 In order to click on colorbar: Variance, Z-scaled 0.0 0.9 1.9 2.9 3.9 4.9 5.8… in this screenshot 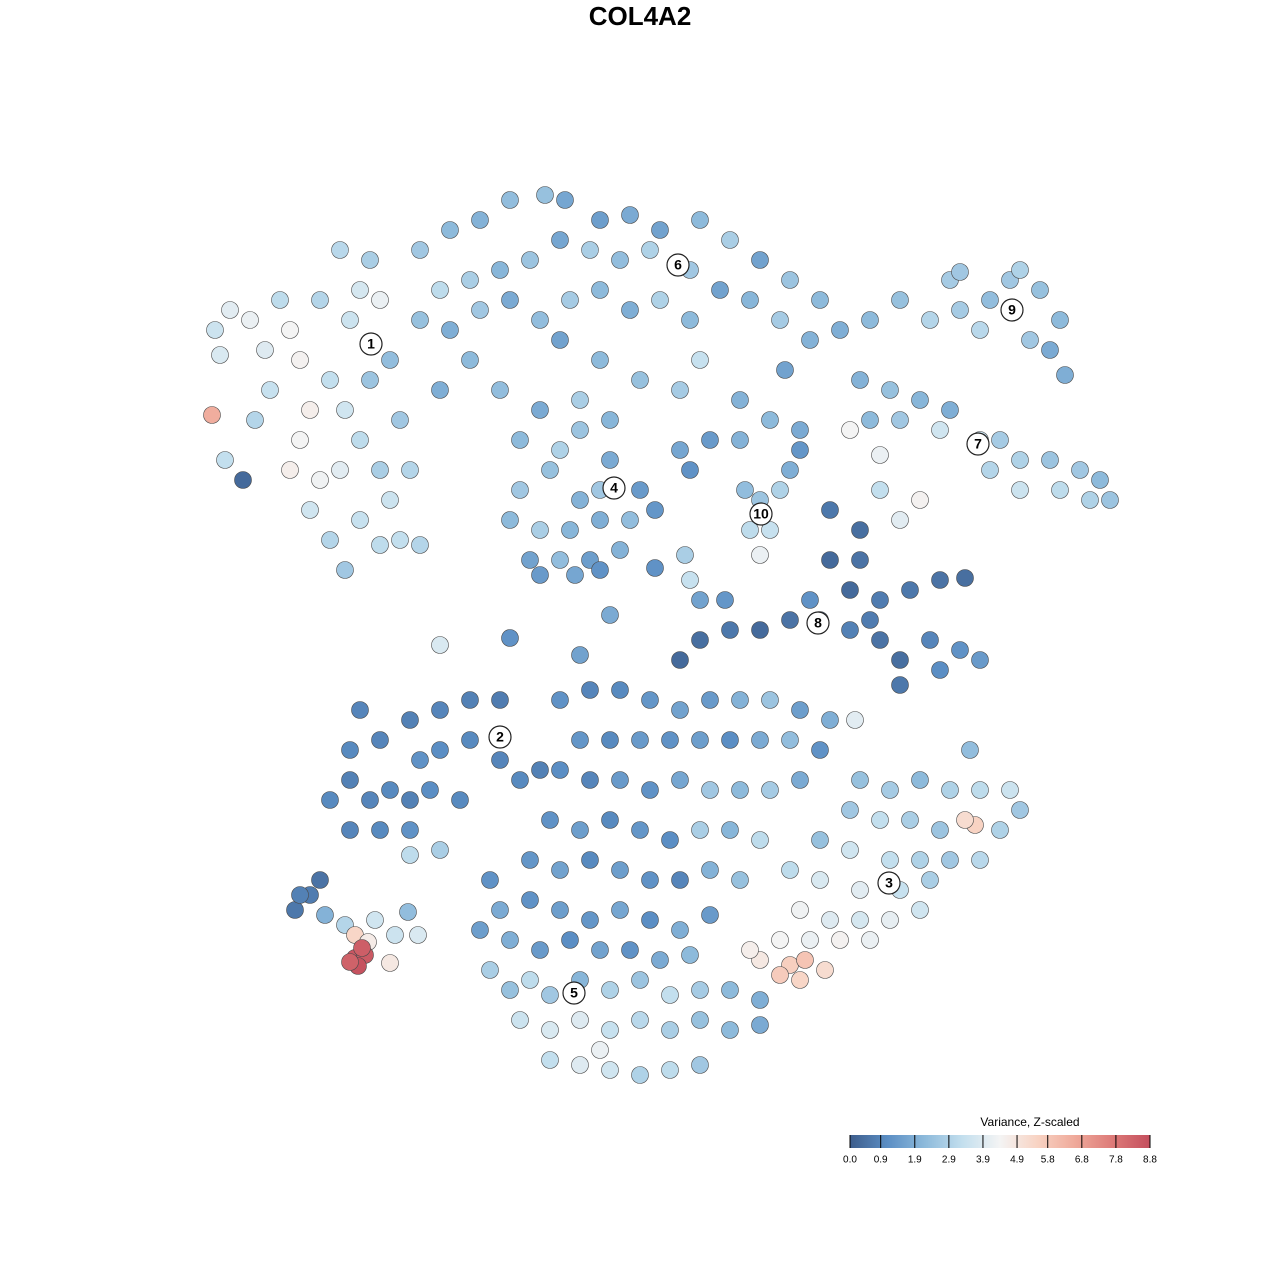, I will do `click(1000, 1140)`.